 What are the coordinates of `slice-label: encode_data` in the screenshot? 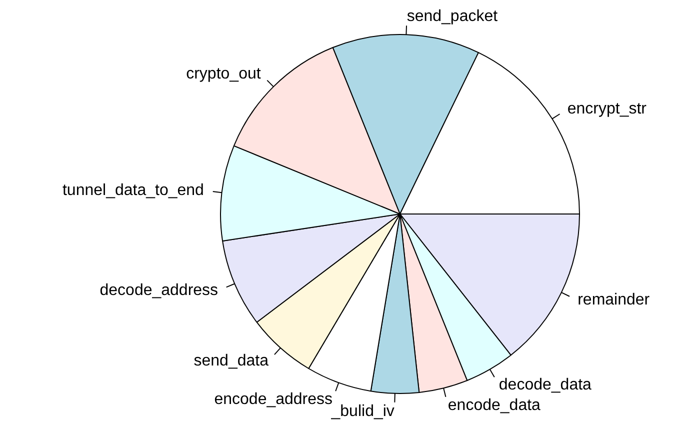 It's located at (494, 405).